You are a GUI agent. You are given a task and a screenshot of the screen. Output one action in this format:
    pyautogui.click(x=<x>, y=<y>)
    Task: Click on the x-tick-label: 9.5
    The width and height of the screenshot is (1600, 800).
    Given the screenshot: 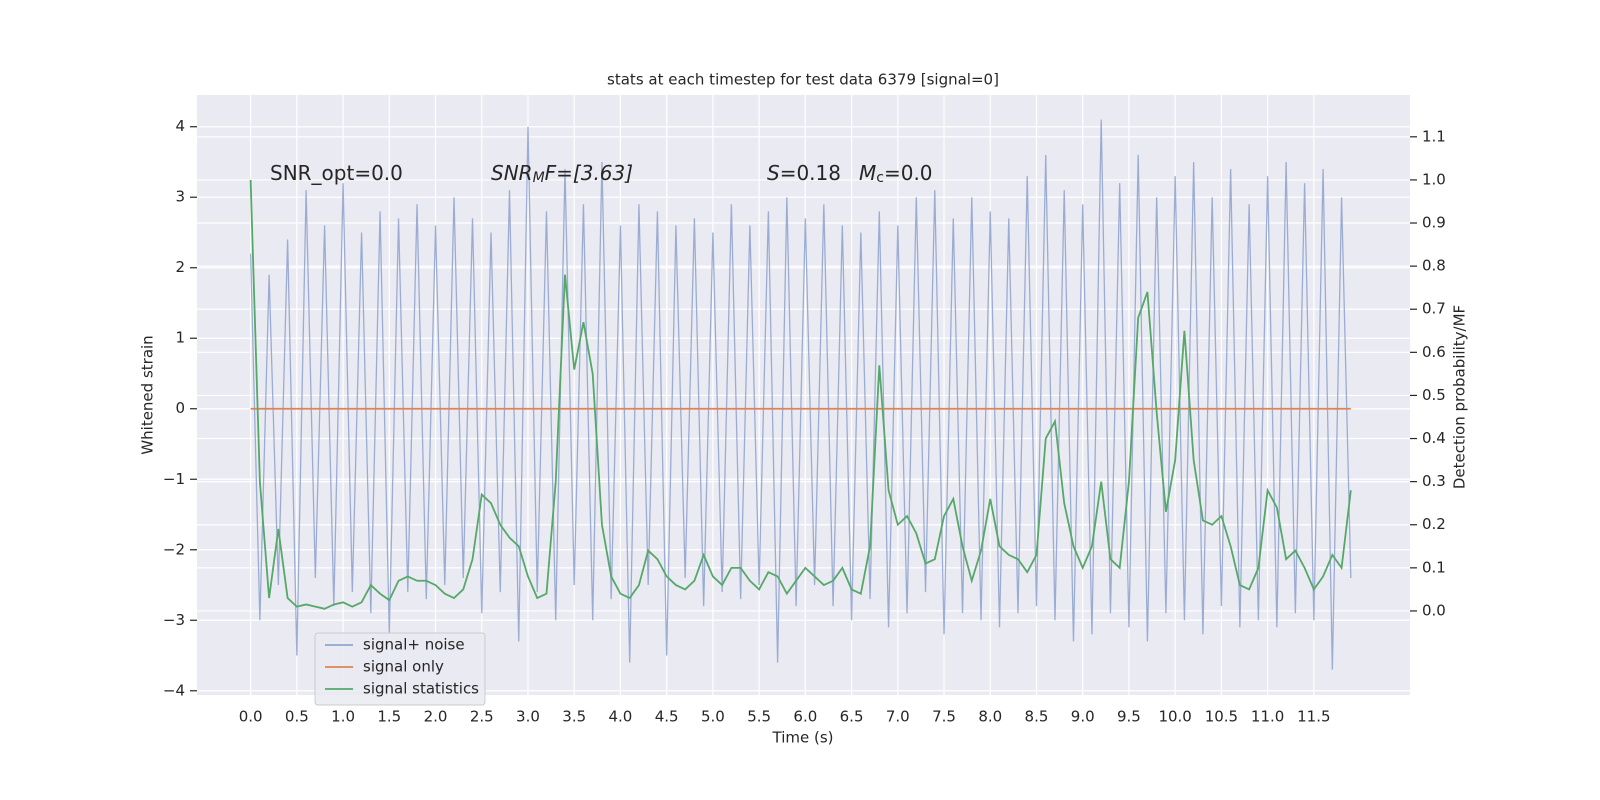 What is the action you would take?
    pyautogui.click(x=1129, y=717)
    